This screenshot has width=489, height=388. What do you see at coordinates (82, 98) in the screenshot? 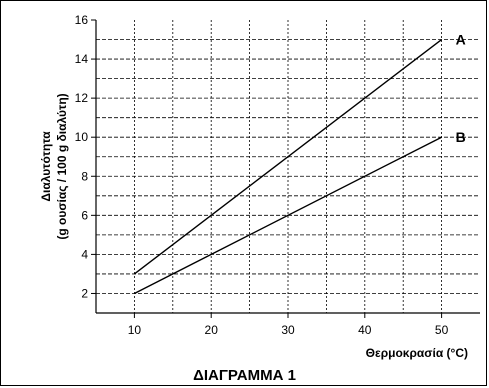
I see `y-tick-label: 12` at bounding box center [82, 98].